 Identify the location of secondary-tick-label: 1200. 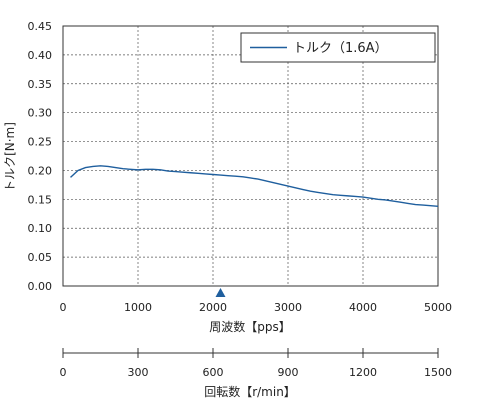
(363, 372).